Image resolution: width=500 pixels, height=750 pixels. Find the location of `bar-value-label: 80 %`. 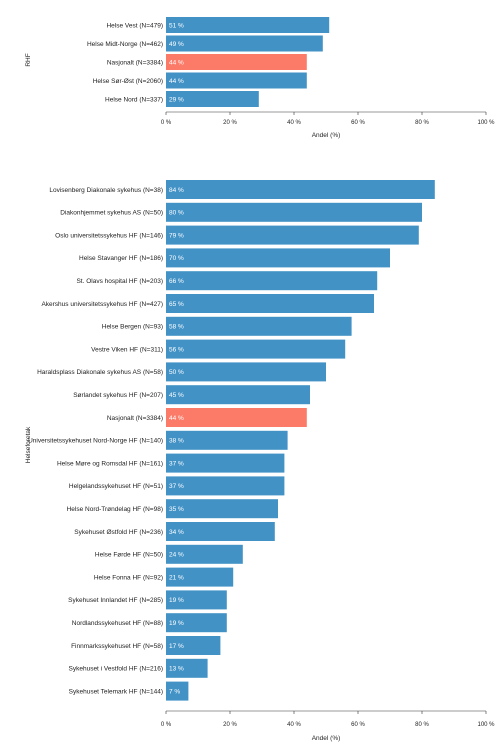

bar-value-label: 80 % is located at coordinates (176, 213).